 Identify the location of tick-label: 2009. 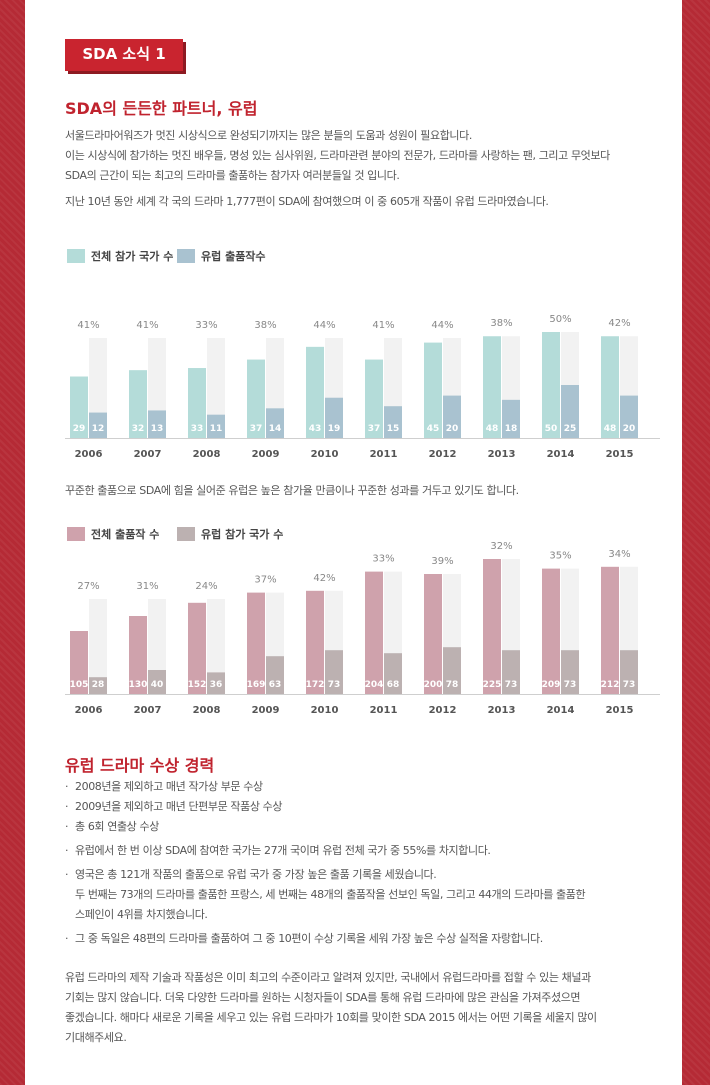
(266, 710).